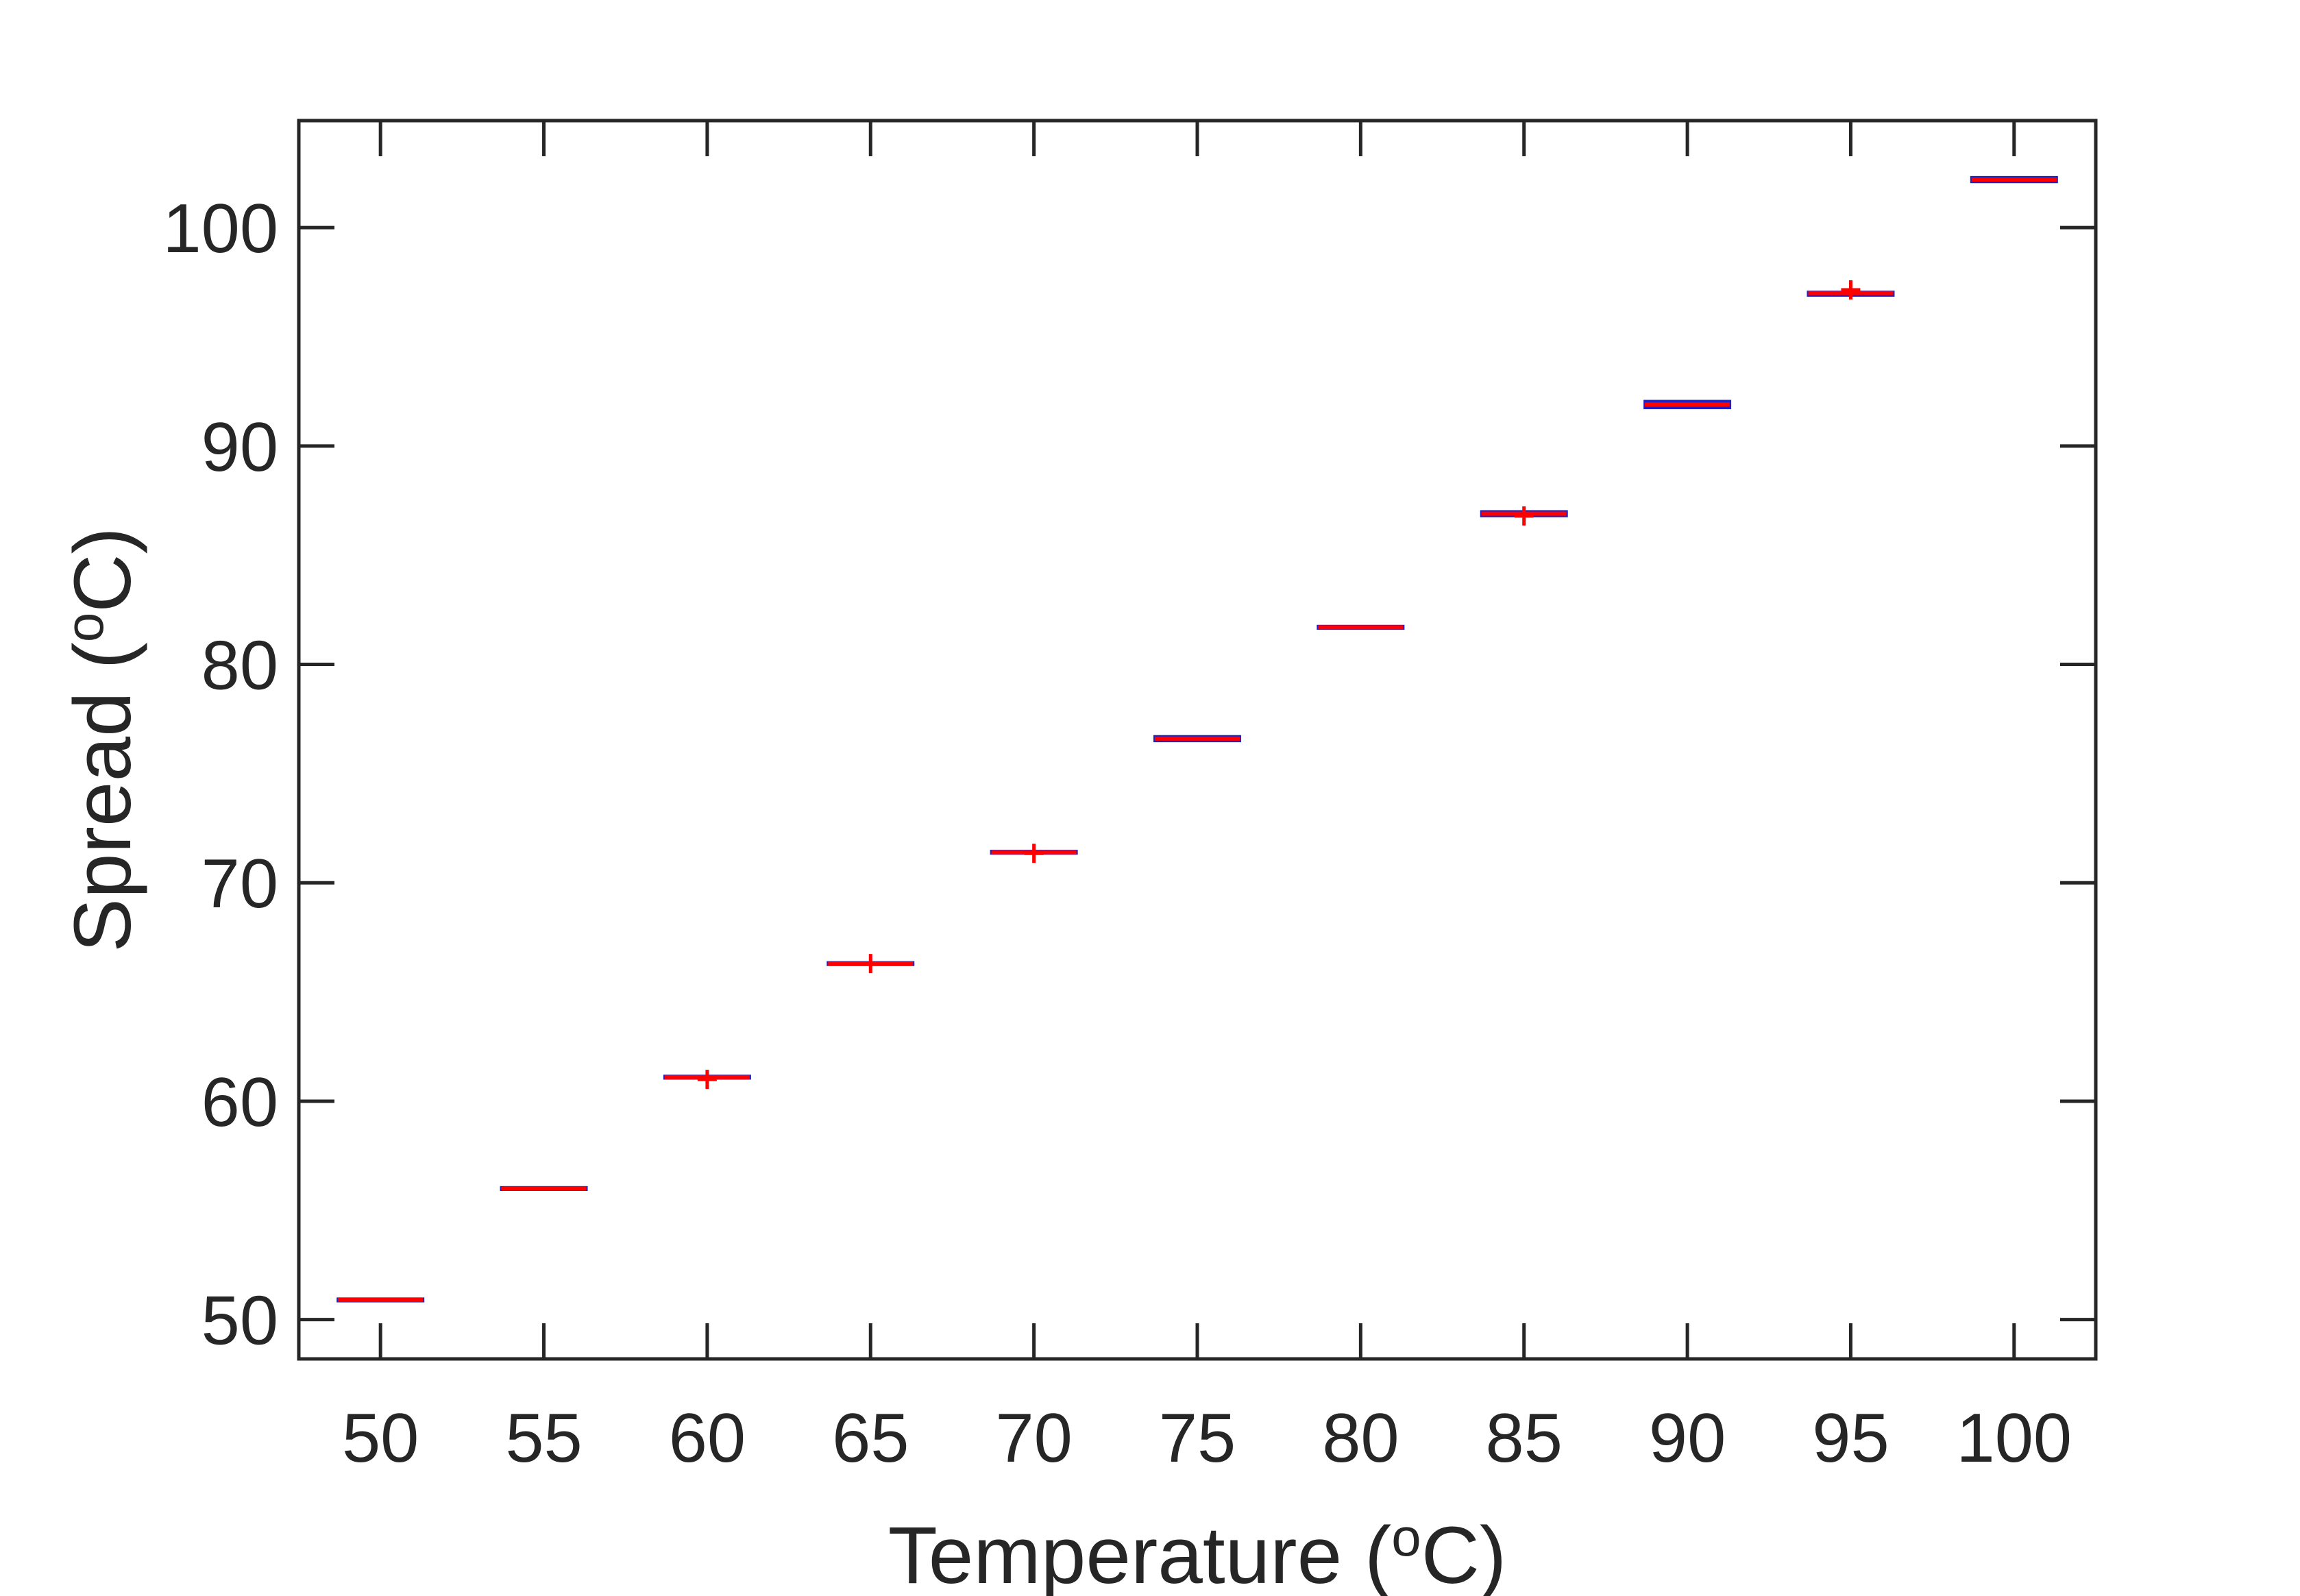  What do you see at coordinates (239, 1102) in the screenshot?
I see `y-tick-label: 60` at bounding box center [239, 1102].